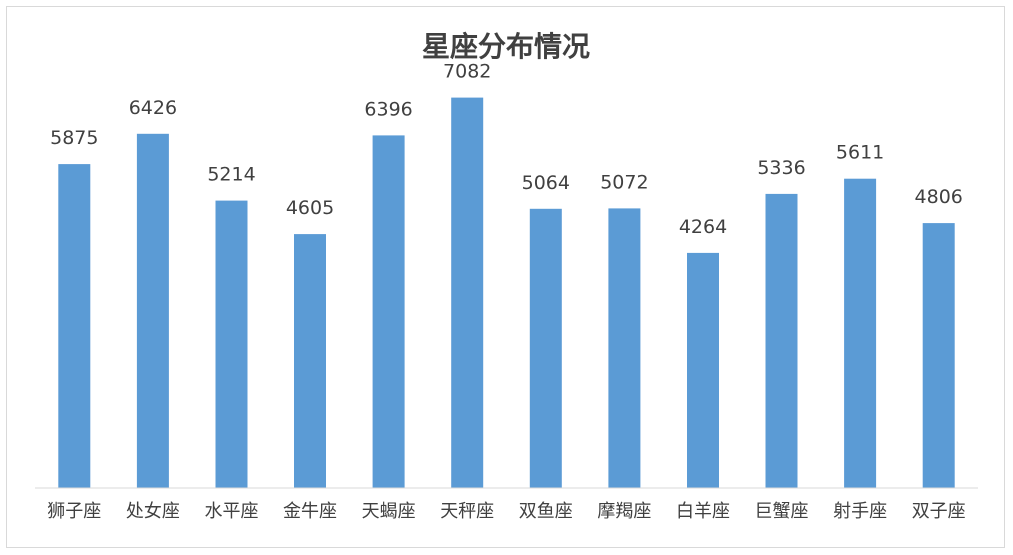 The height and width of the screenshot is (555, 1013). Describe the element at coordinates (624, 511) in the screenshot. I see `x-tick-label: 摩羯座` at that location.